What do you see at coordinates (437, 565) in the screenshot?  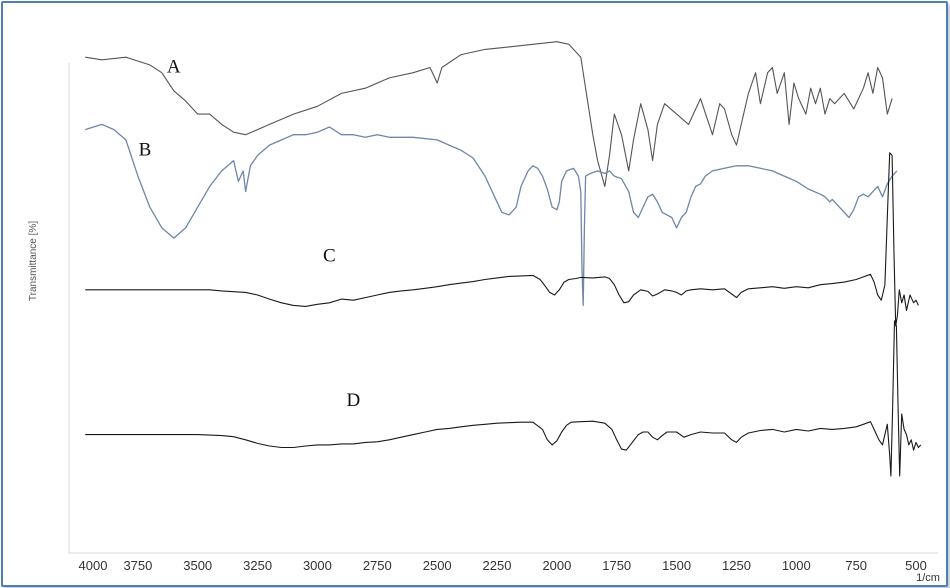 I see `x-tick-label: 2500` at bounding box center [437, 565].